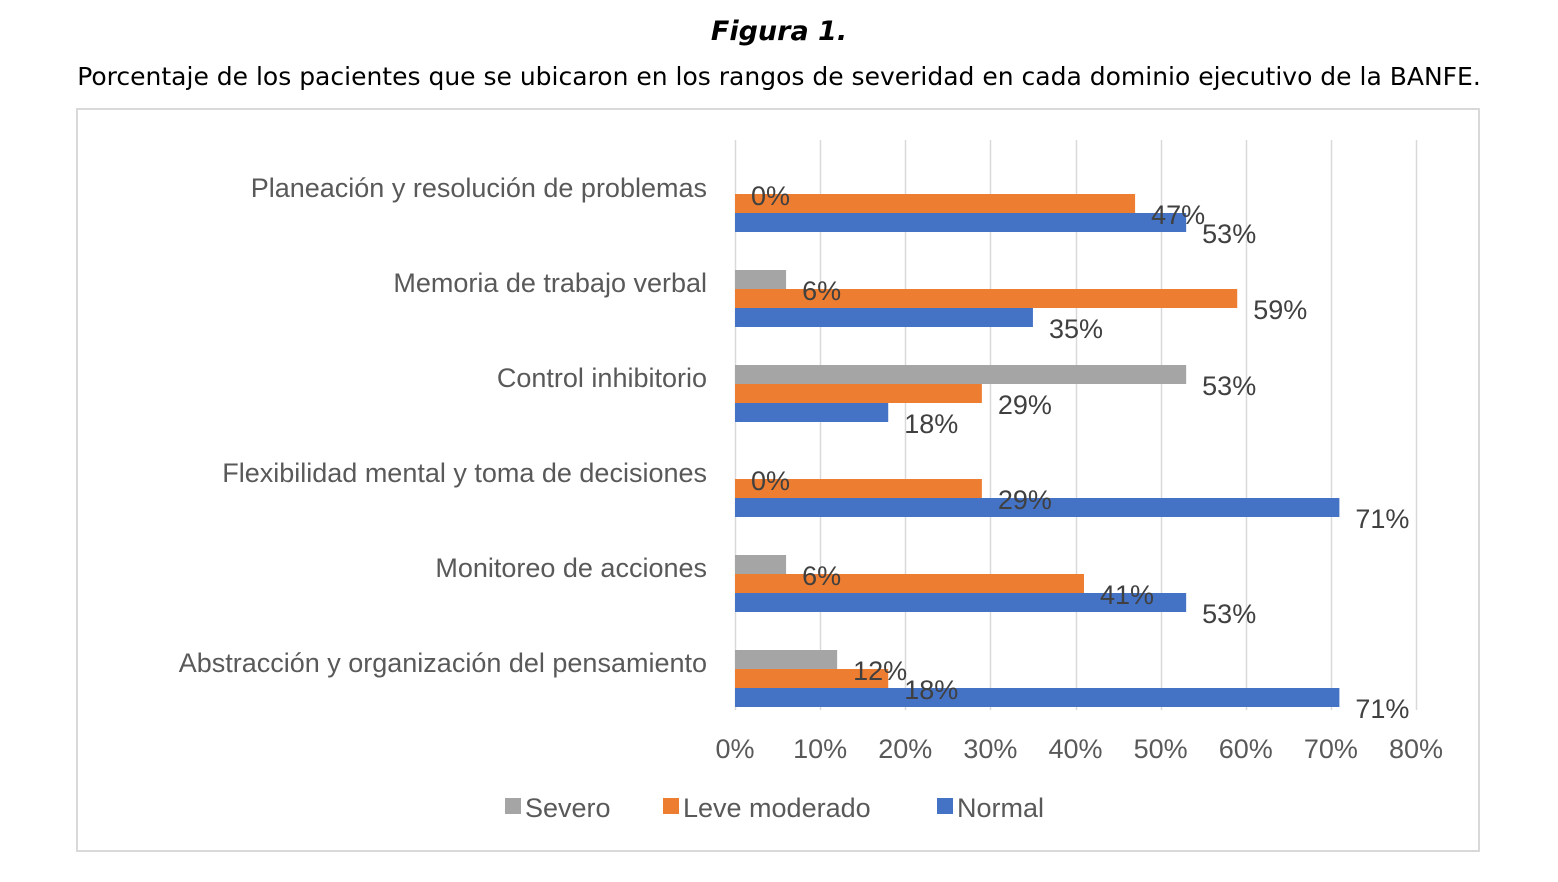  I want to click on x-tick-label: 10%, so click(820, 749).